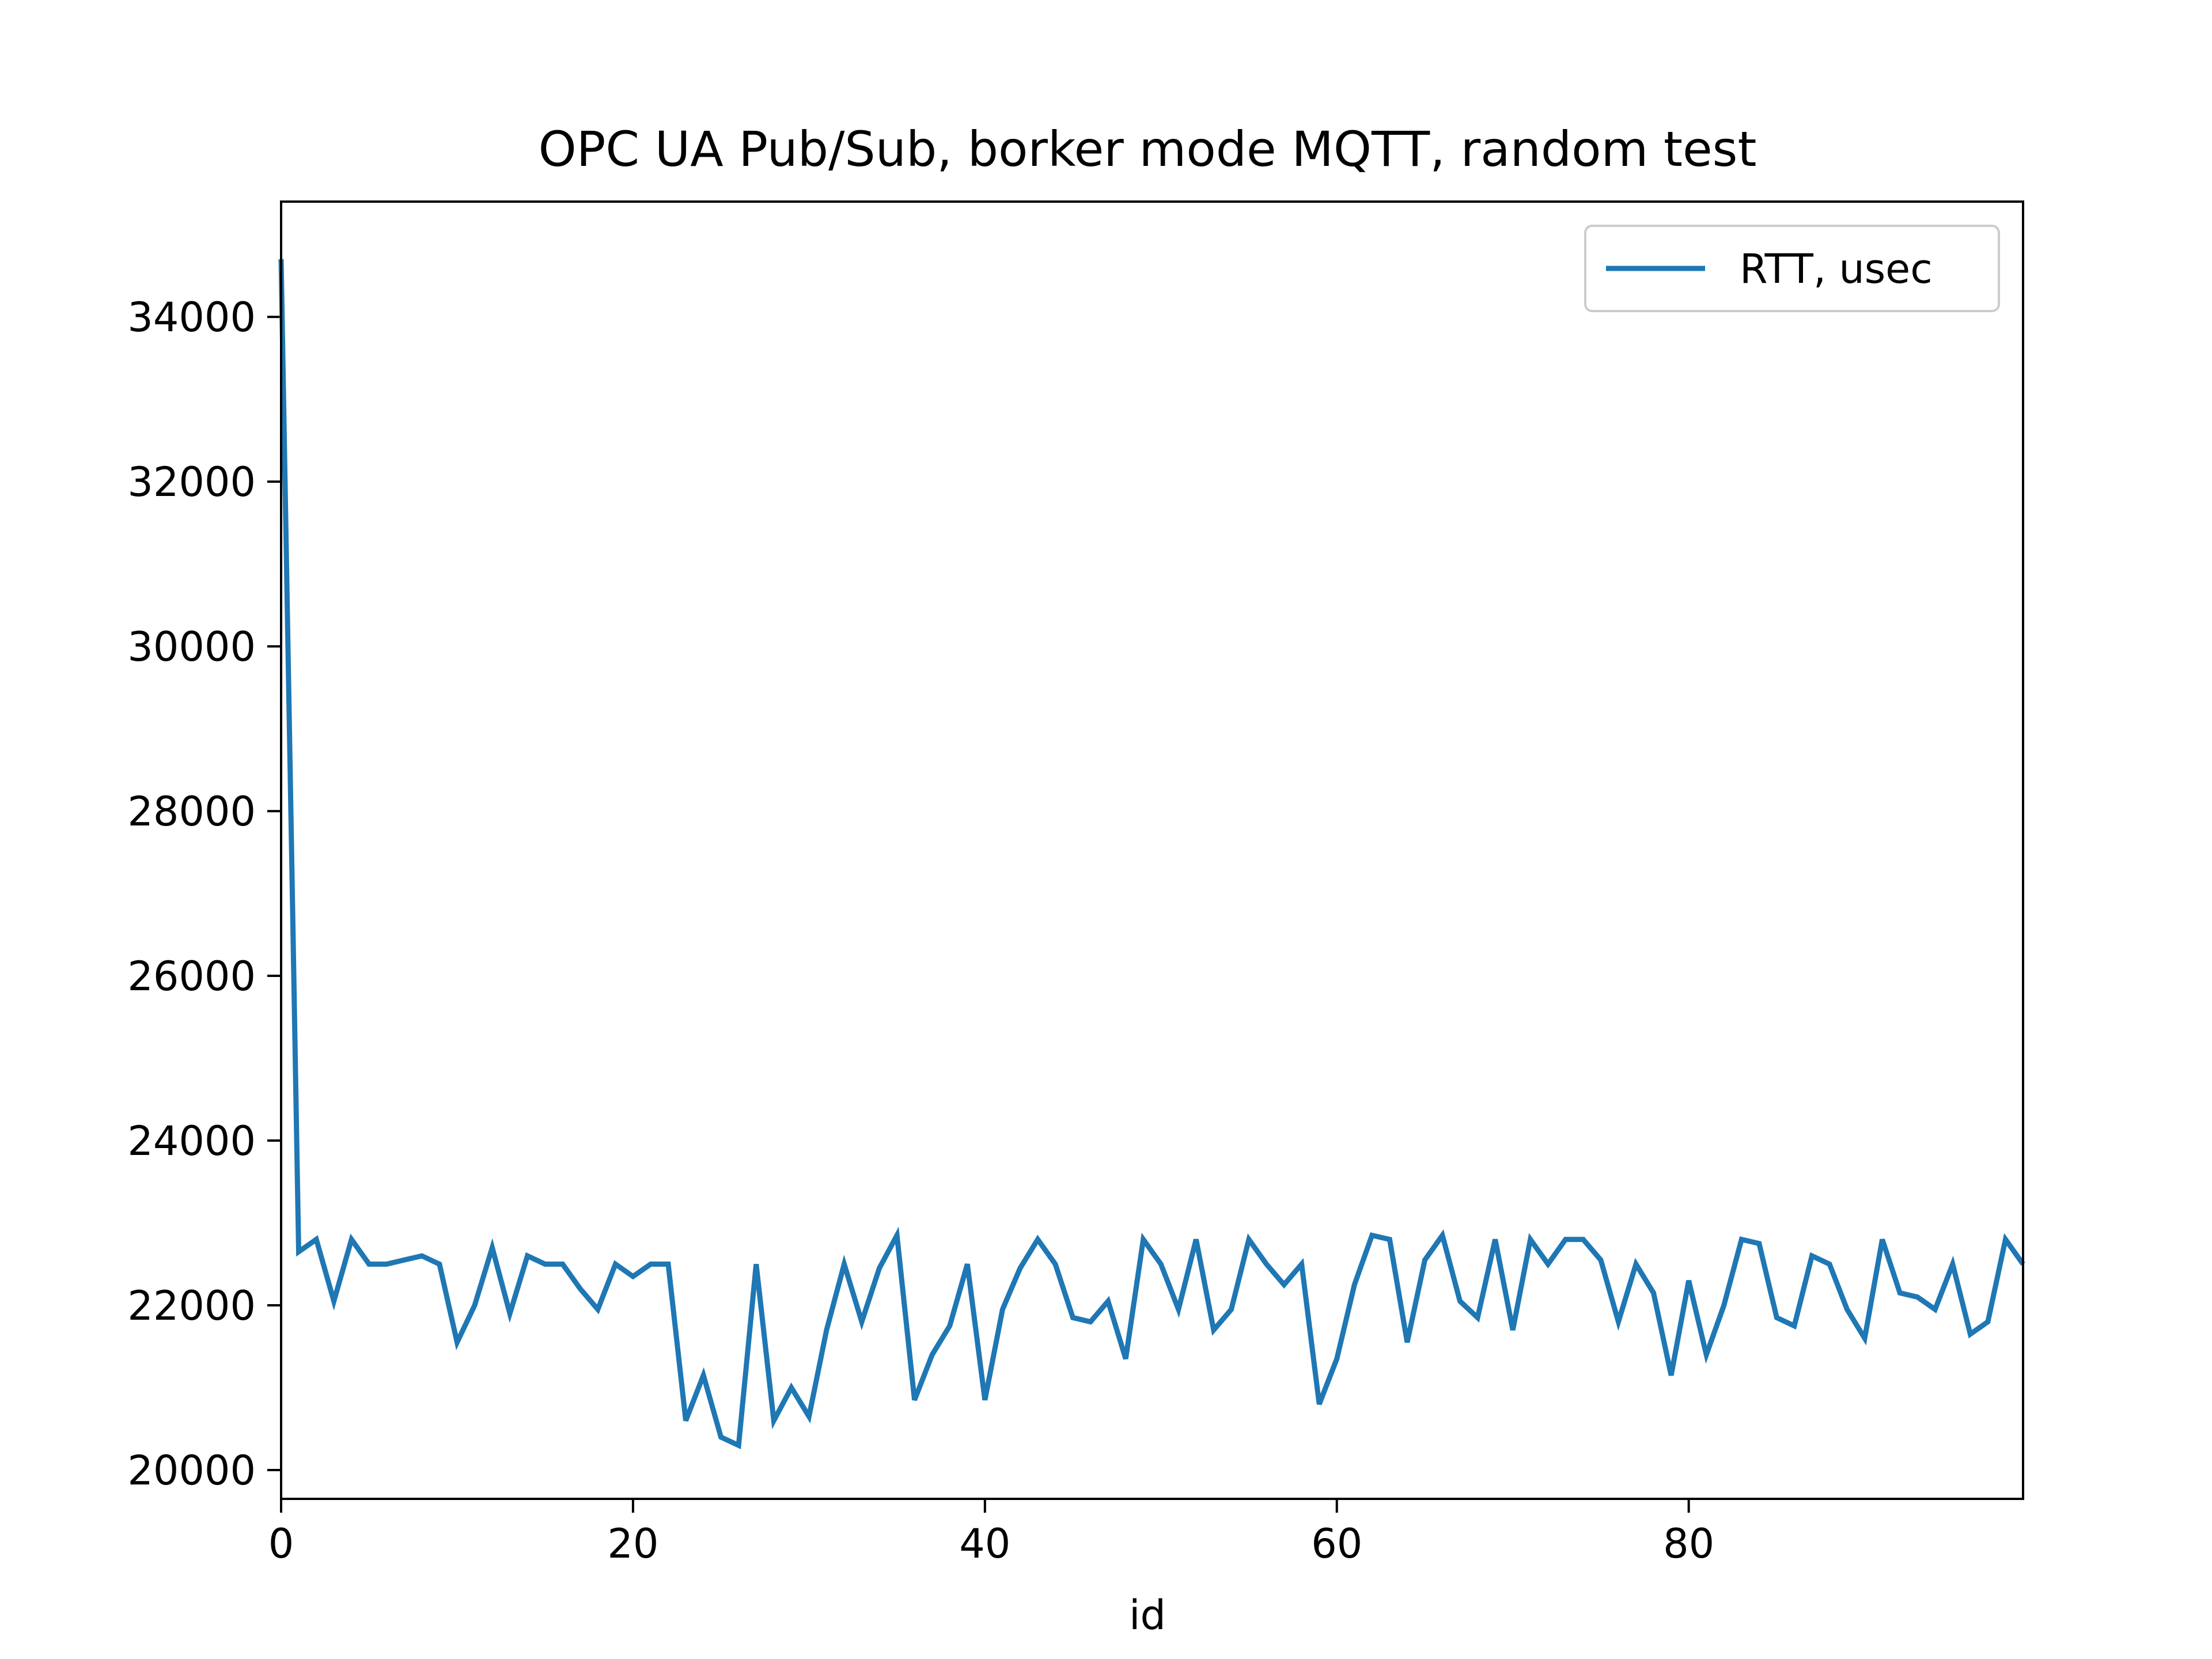 The height and width of the screenshot is (1659, 2212). I want to click on y-tick-label: 22000, so click(191, 1306).